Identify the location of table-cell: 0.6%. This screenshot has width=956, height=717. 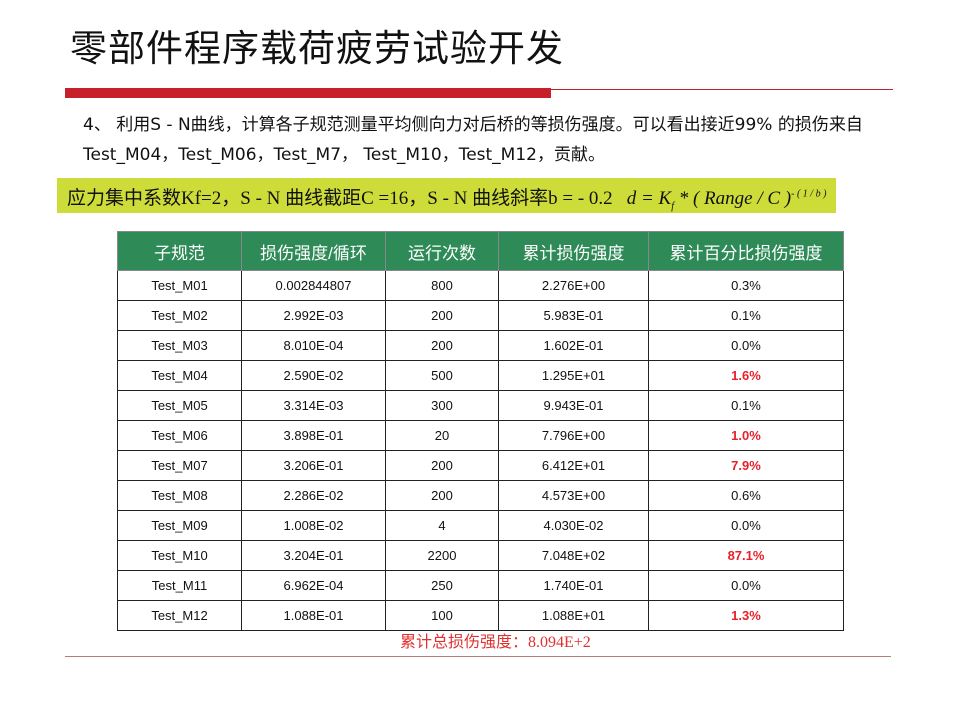
(746, 495).